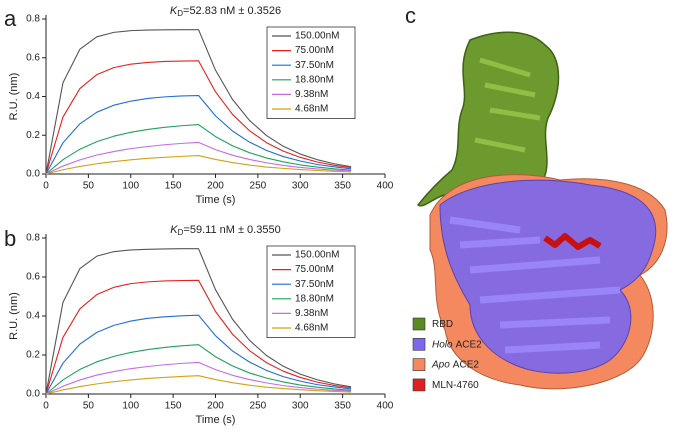  I want to click on legend-text: RBD, so click(442, 324).